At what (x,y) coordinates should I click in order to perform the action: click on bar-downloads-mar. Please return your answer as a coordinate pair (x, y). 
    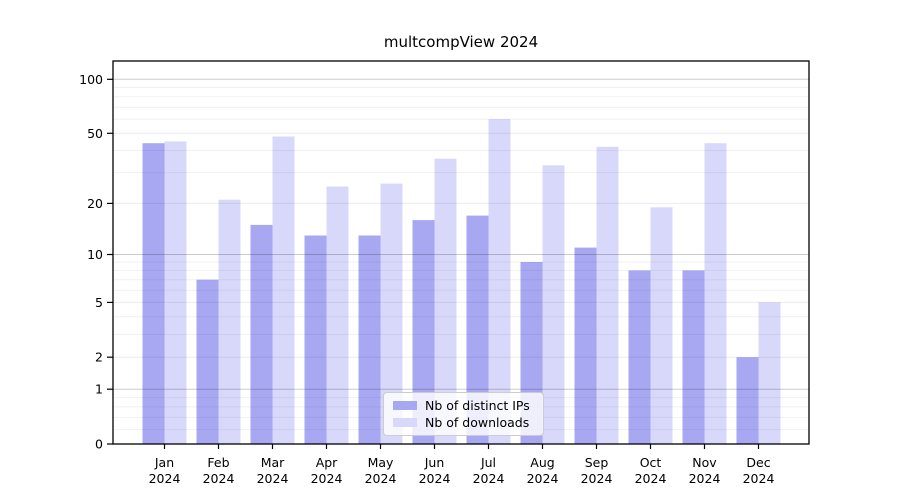
    Looking at the image, I should click on (283, 290).